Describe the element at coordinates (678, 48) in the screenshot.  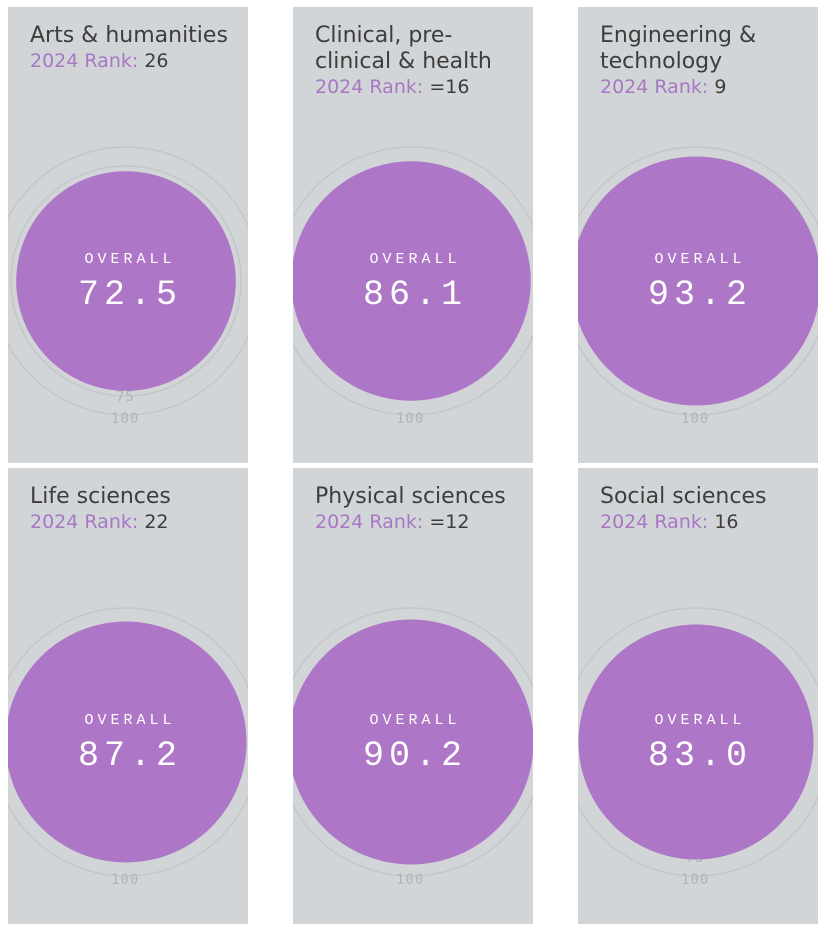
I see `subject-title: Engineering & technology` at that location.